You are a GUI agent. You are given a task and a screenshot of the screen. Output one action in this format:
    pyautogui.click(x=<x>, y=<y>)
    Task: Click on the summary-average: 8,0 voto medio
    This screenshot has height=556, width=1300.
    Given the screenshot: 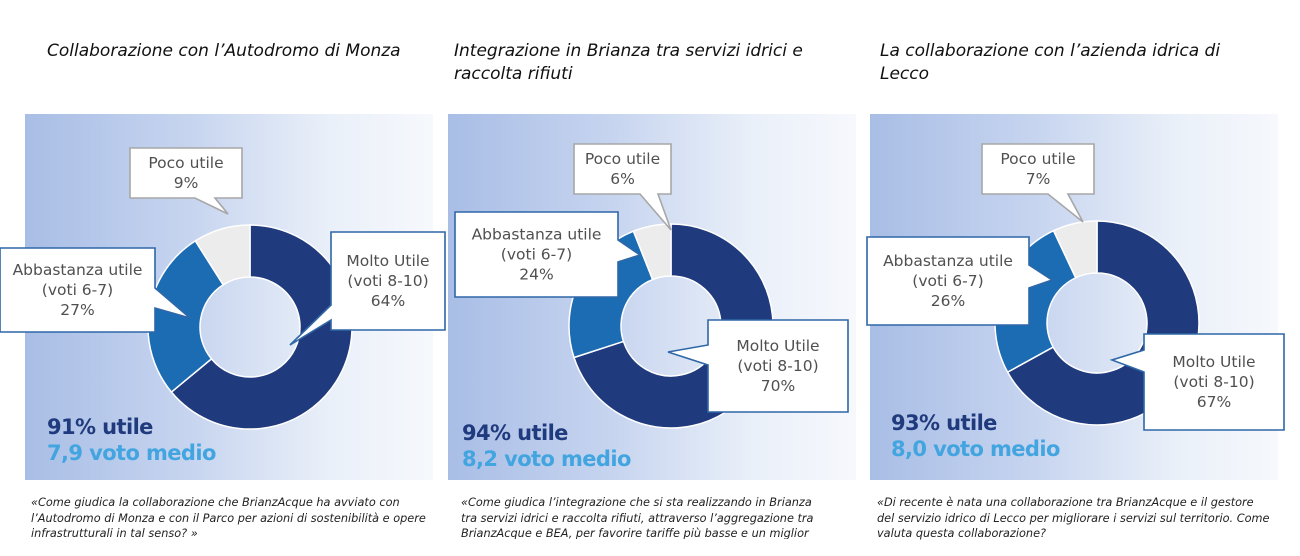 What is the action you would take?
    pyautogui.click(x=975, y=449)
    